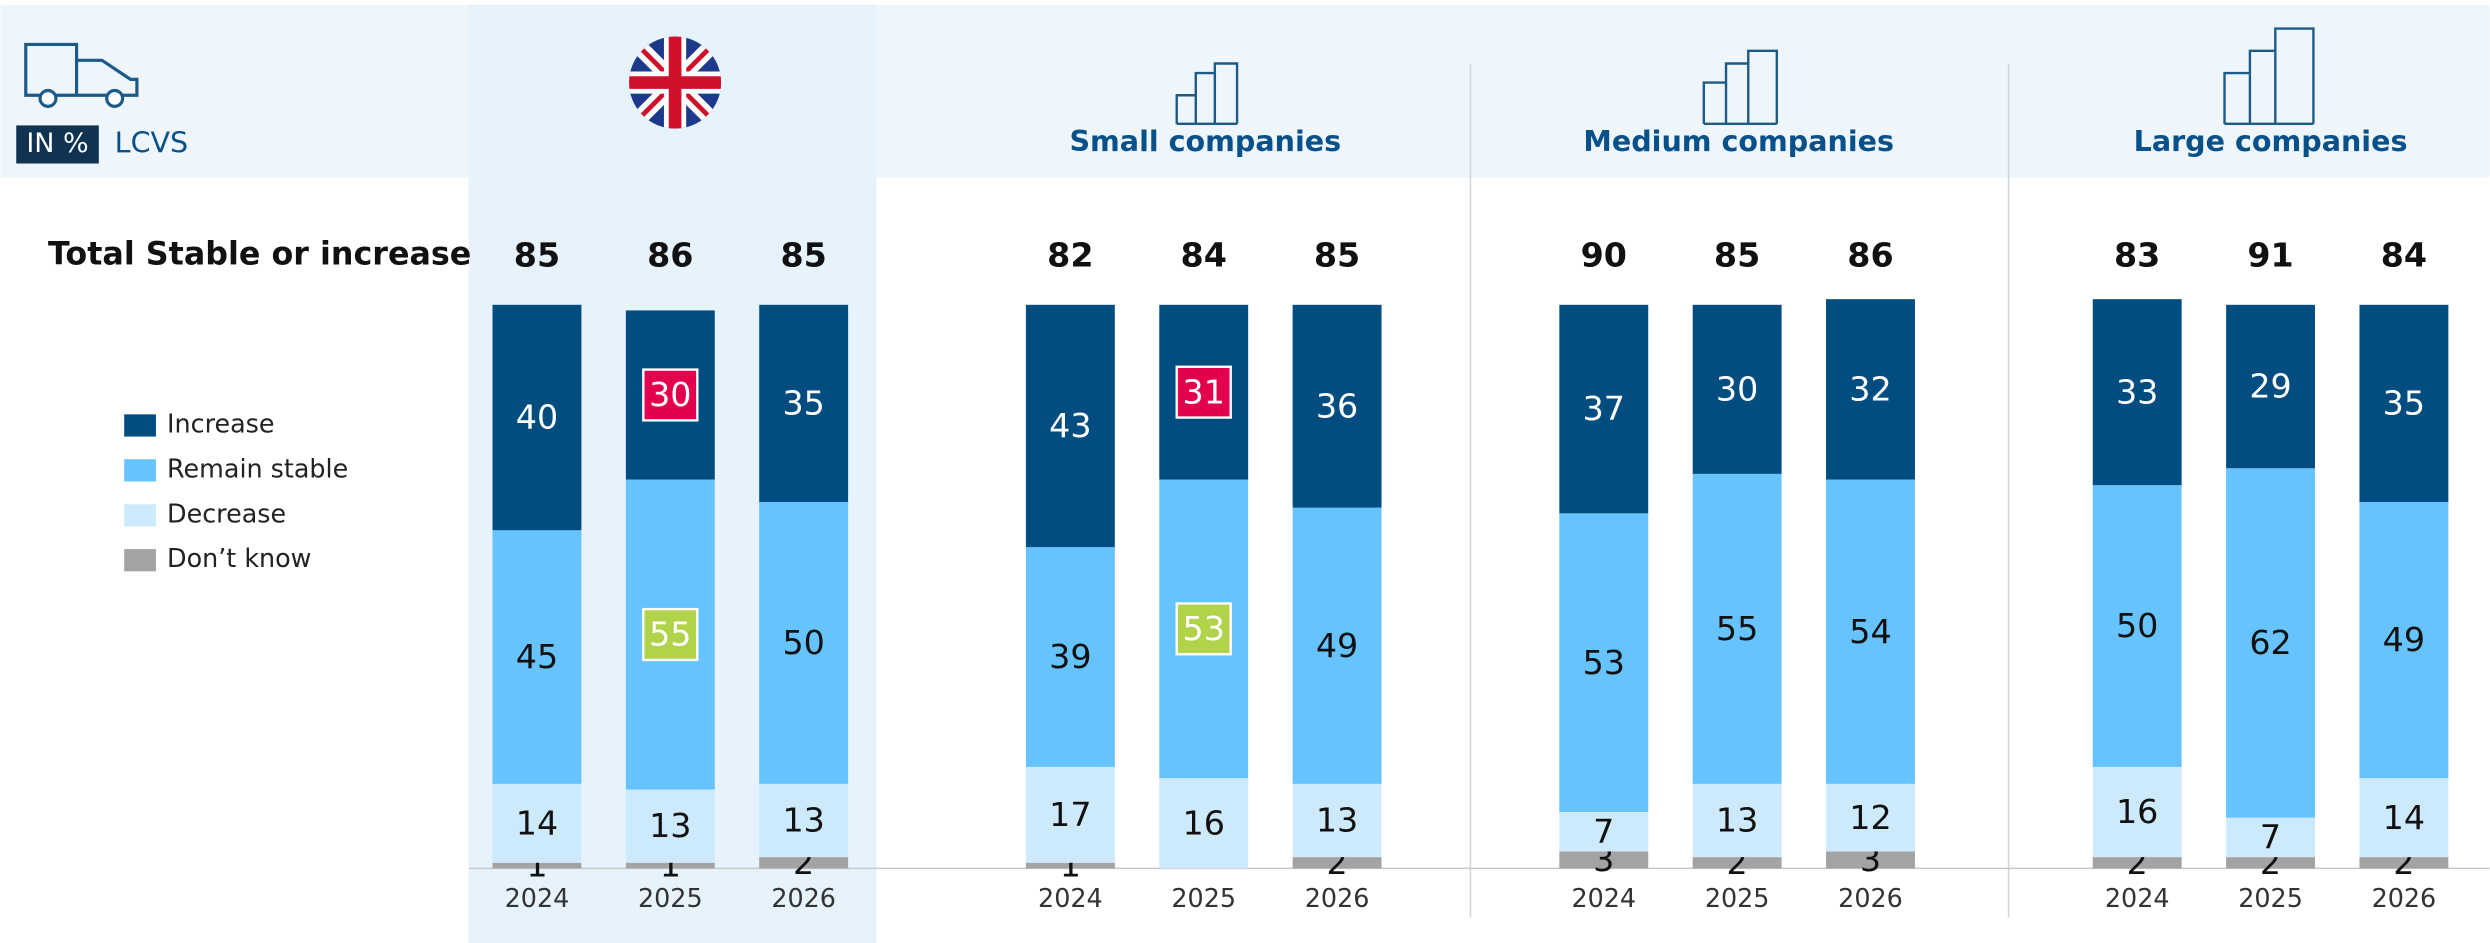  What do you see at coordinates (57, 144) in the screenshot?
I see `badge` at bounding box center [57, 144].